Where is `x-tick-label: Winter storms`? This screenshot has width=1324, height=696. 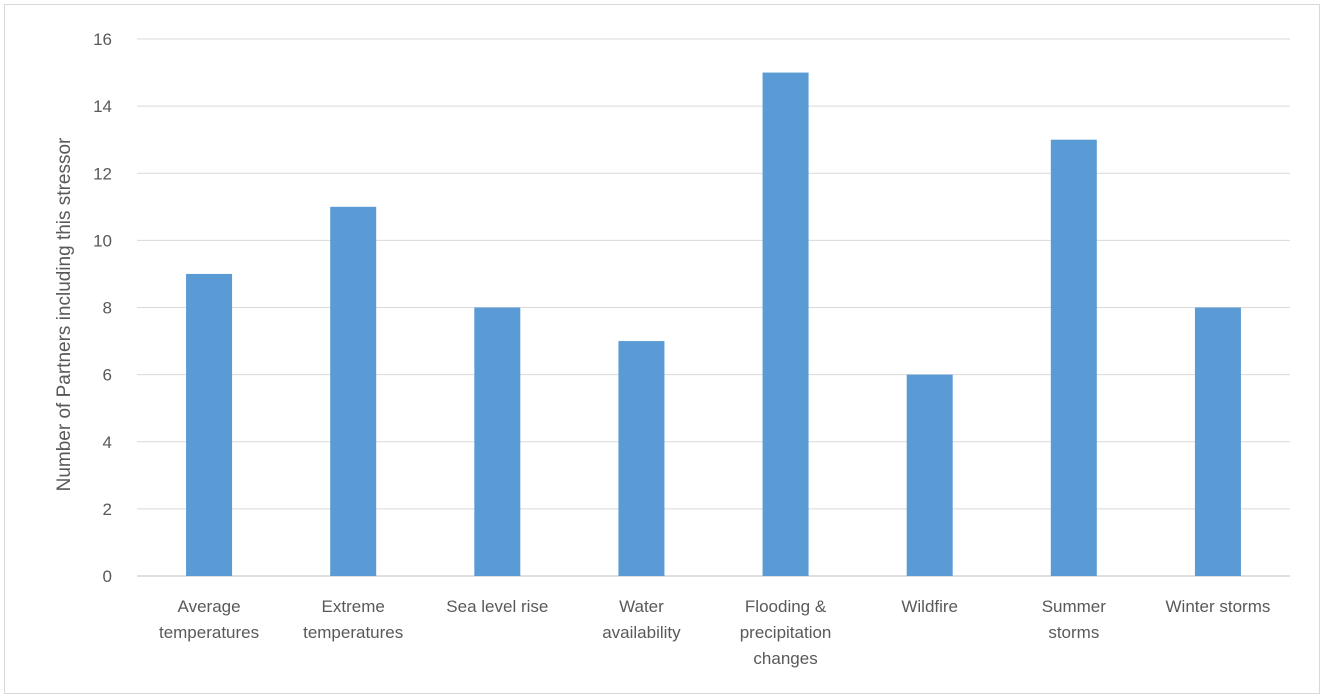 x-tick-label: Winter storms is located at coordinates (1218, 606).